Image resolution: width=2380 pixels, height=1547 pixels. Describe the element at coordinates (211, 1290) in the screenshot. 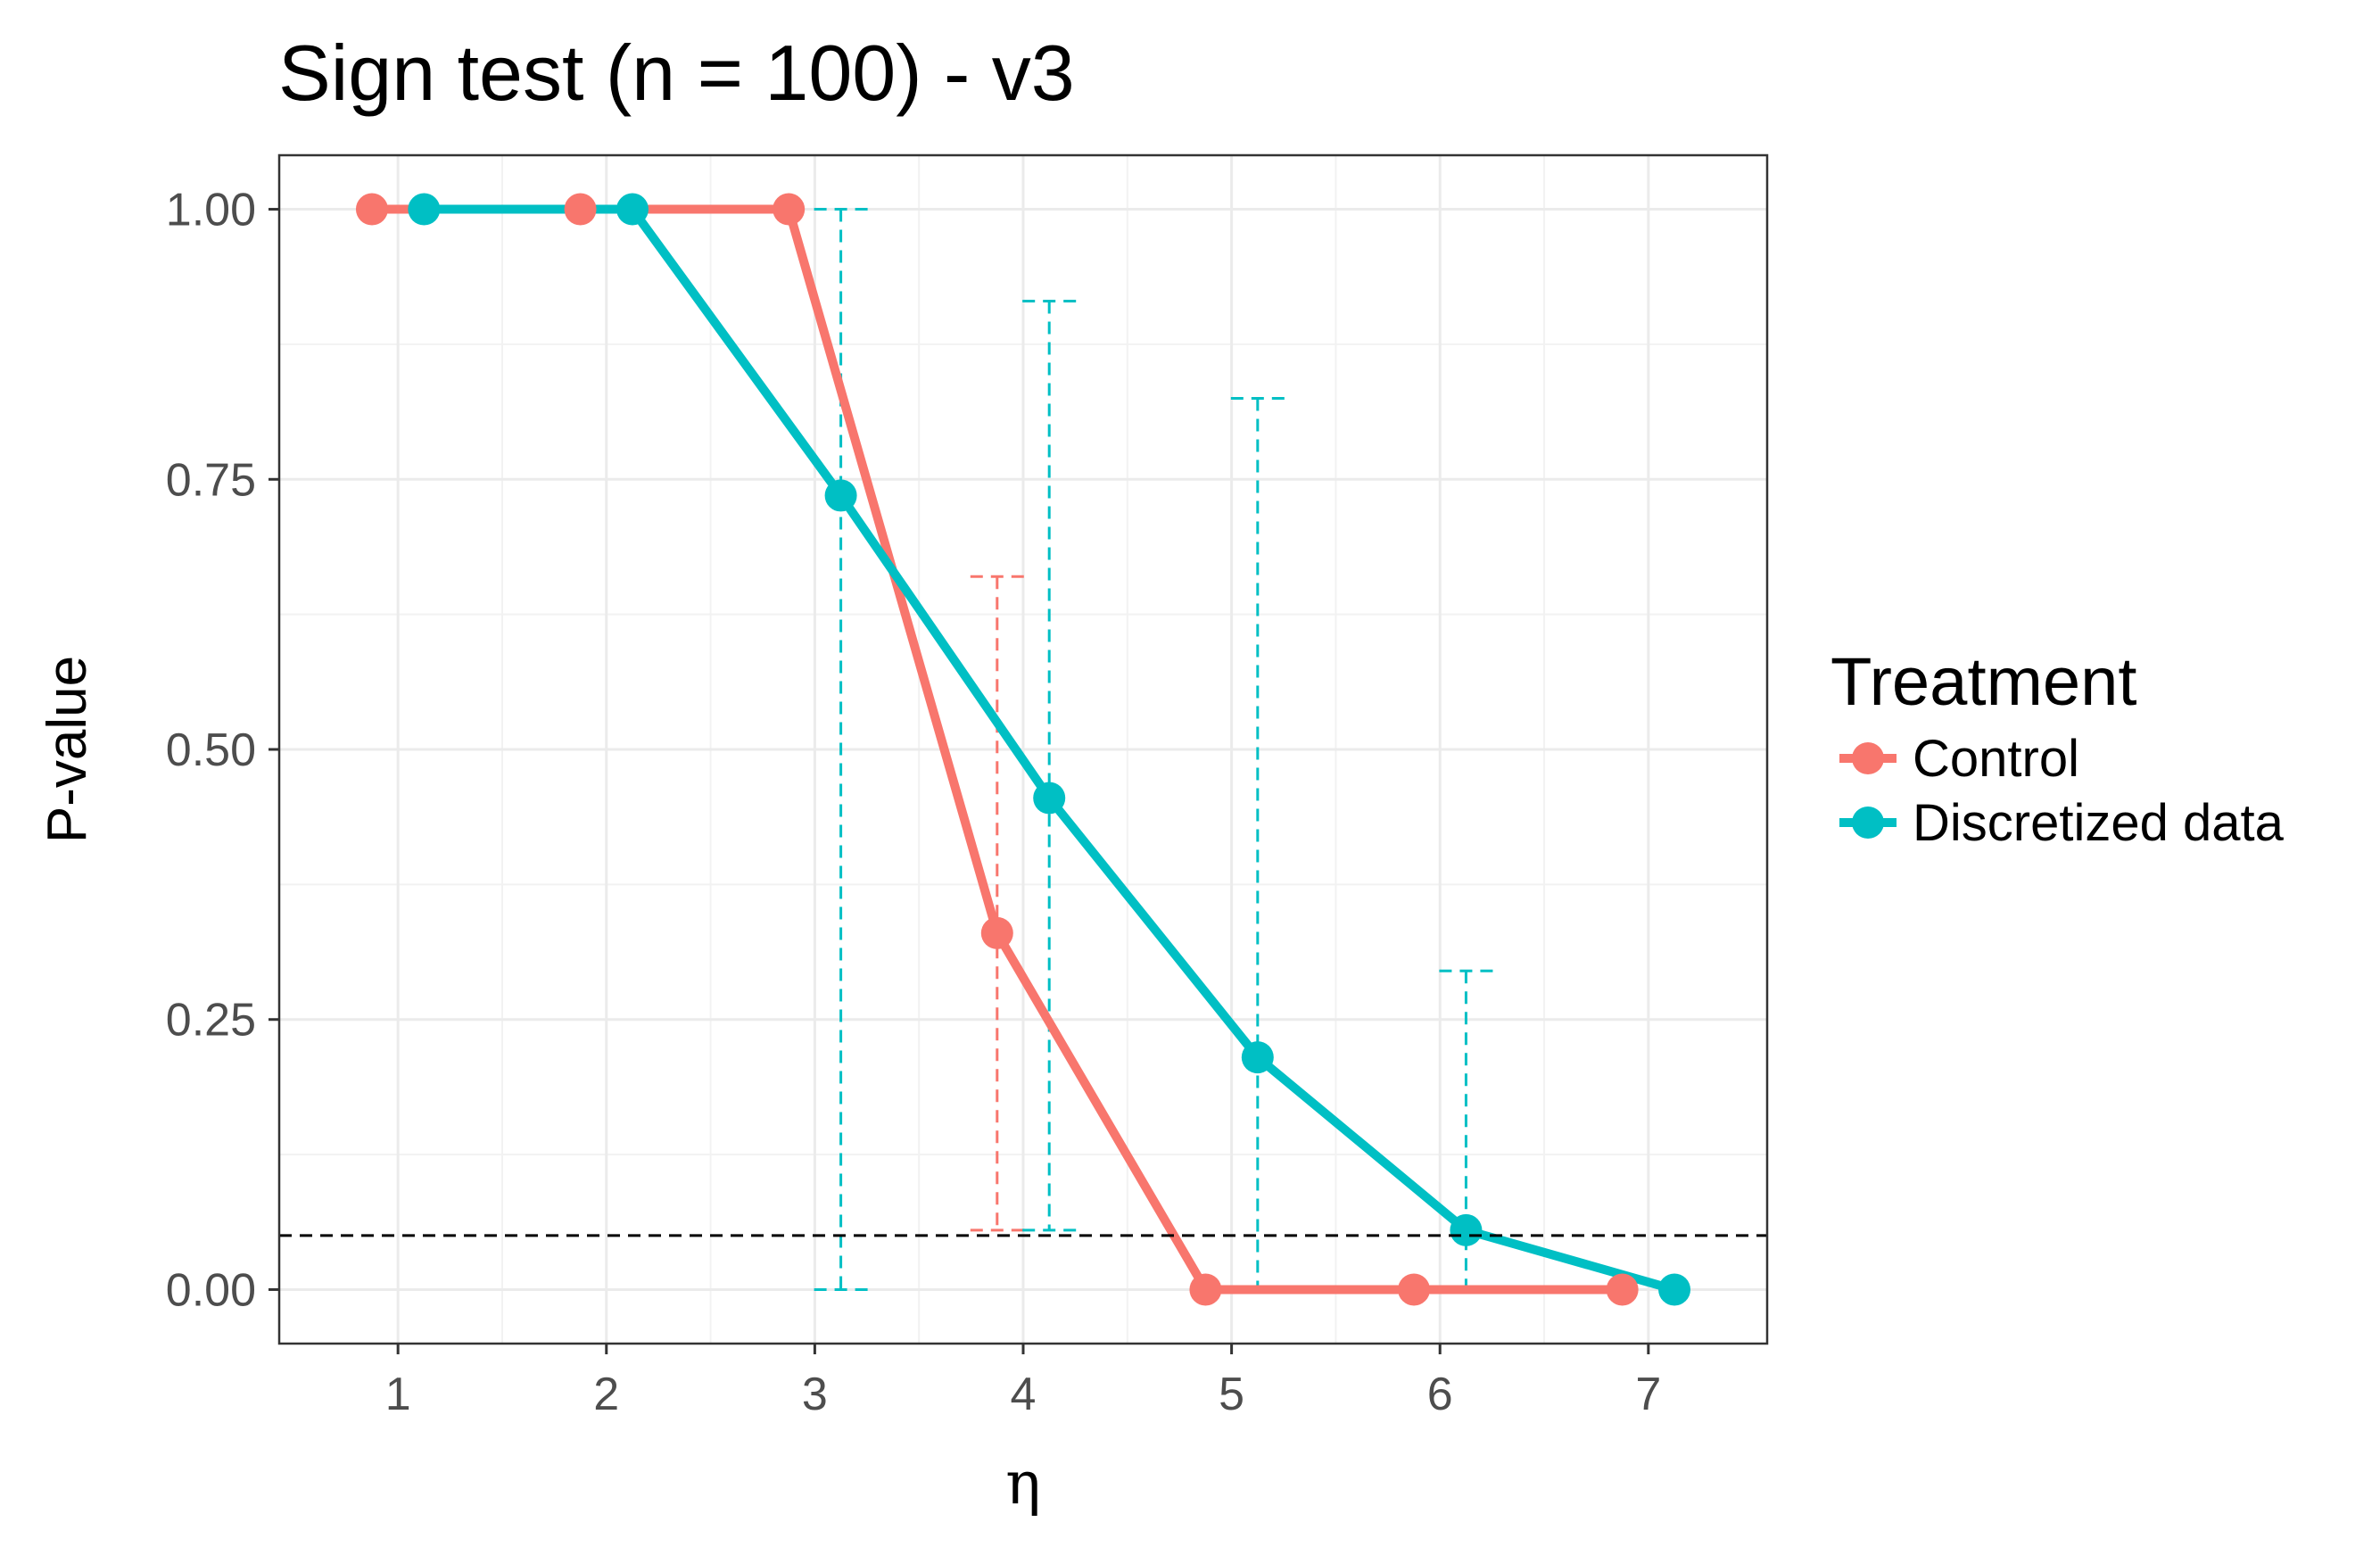

I see `y-tick-label: 0.00` at that location.